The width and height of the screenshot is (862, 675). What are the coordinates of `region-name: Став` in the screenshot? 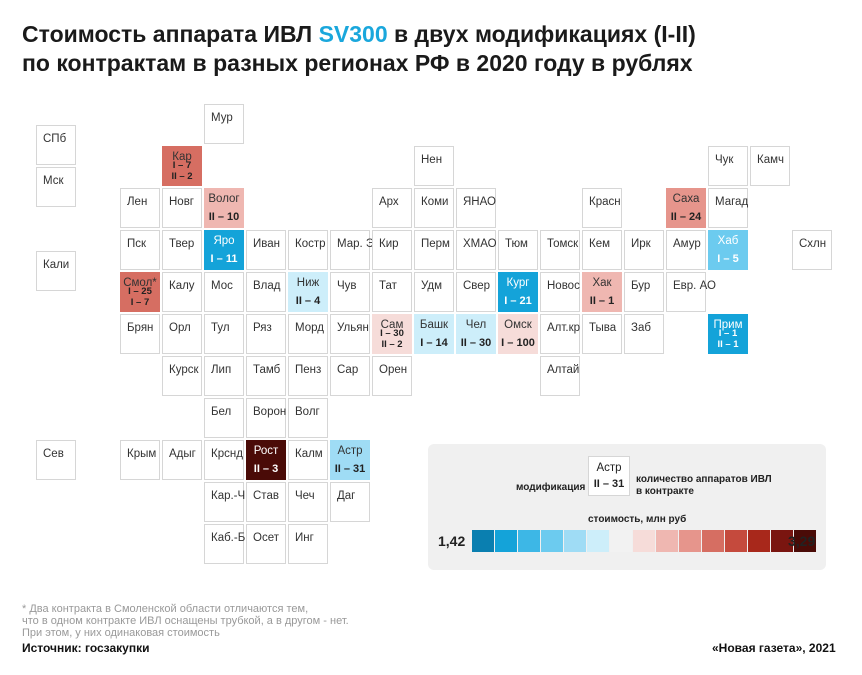 It's located at (266, 496).